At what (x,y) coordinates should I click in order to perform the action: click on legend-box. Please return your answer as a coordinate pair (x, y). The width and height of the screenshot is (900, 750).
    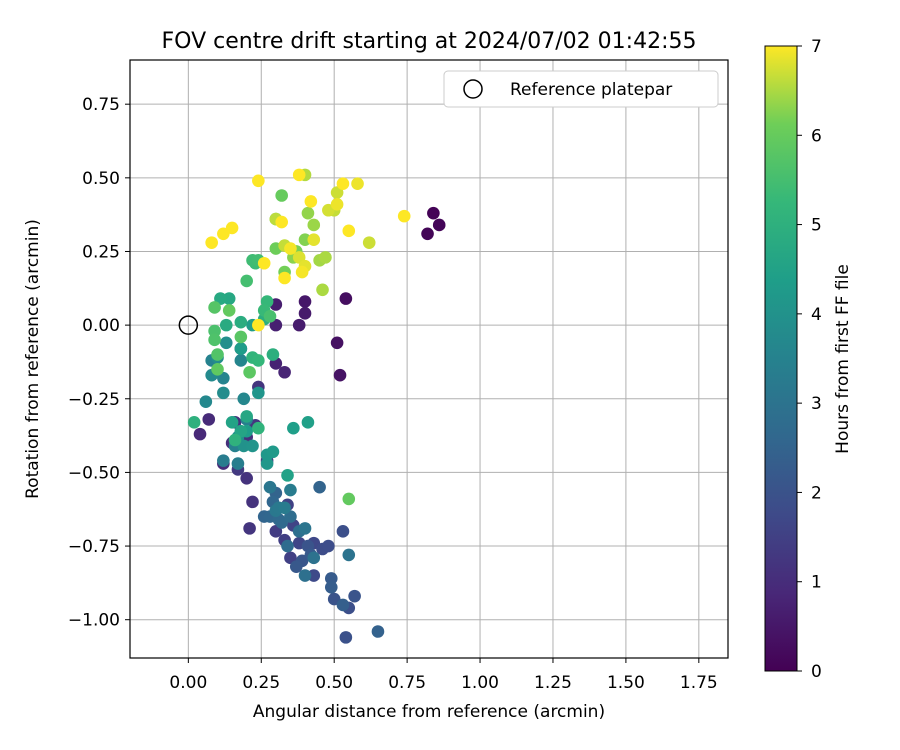
    Looking at the image, I should click on (581, 89).